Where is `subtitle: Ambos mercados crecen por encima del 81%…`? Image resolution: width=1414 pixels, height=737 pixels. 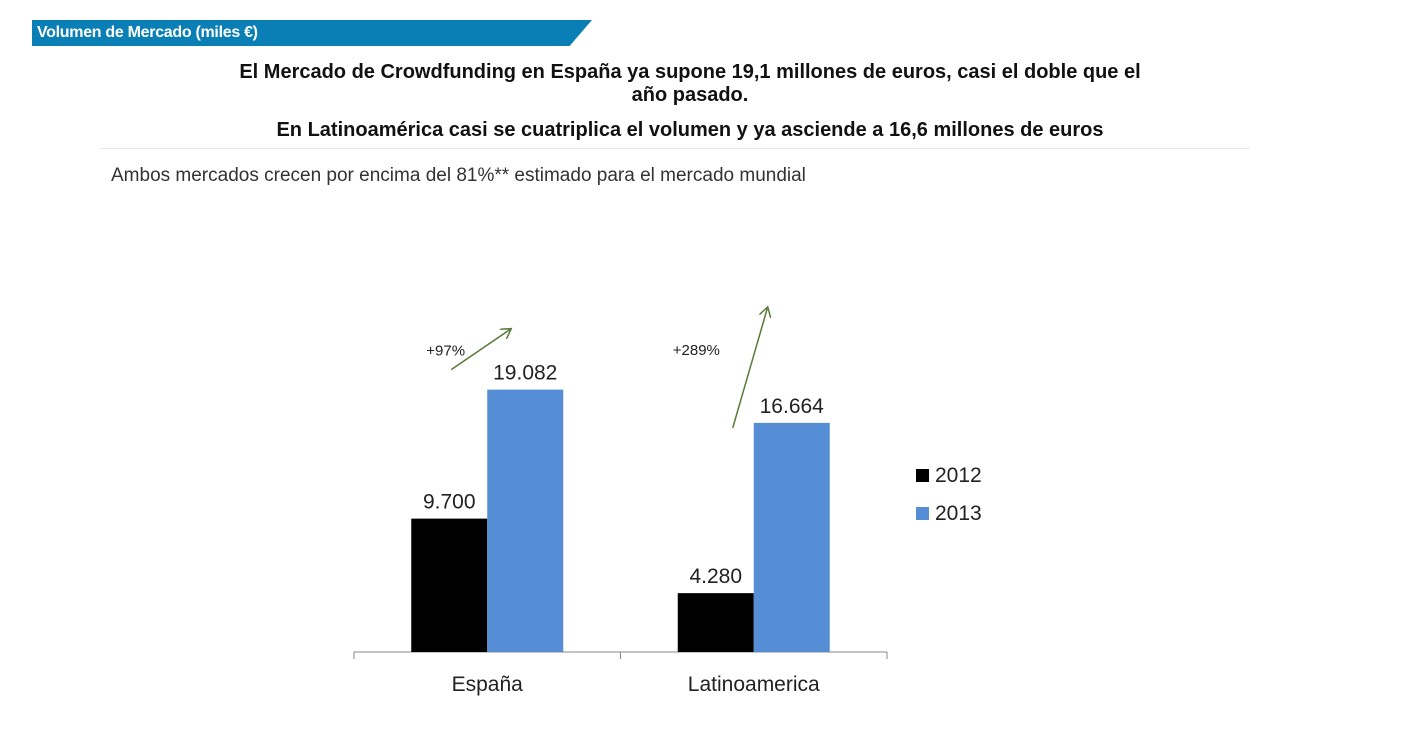
subtitle: Ambos mercados crecen por encima del 81%… is located at coordinates (458, 175).